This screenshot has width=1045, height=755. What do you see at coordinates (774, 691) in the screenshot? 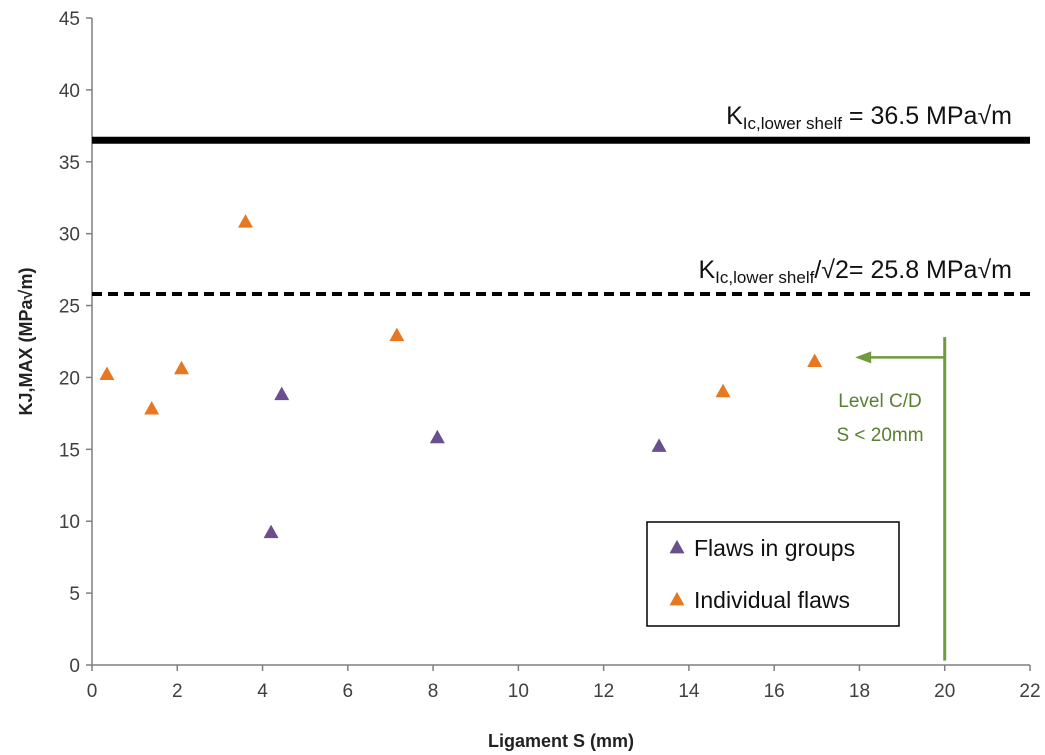
I see `x-tick-label: 16` at bounding box center [774, 691].